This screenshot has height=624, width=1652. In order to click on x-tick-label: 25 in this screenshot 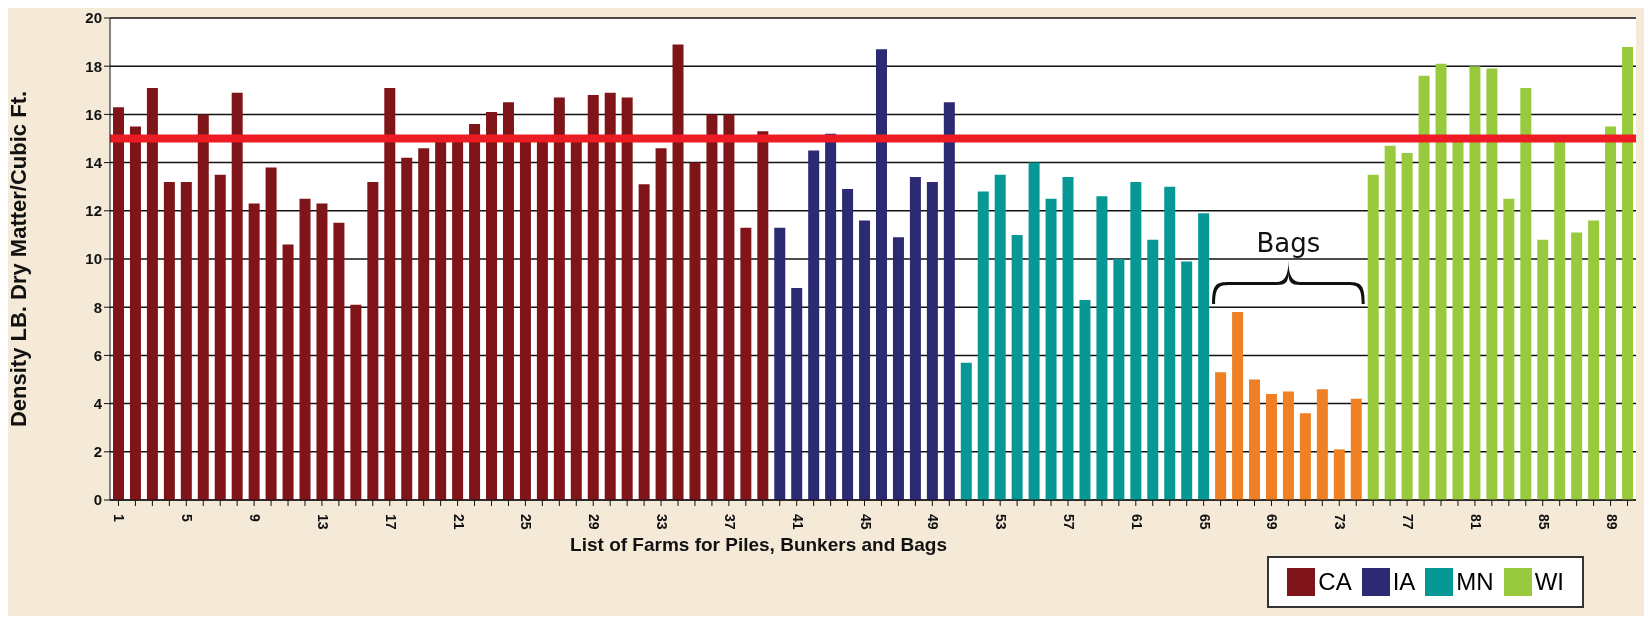, I will do `click(526, 522)`.